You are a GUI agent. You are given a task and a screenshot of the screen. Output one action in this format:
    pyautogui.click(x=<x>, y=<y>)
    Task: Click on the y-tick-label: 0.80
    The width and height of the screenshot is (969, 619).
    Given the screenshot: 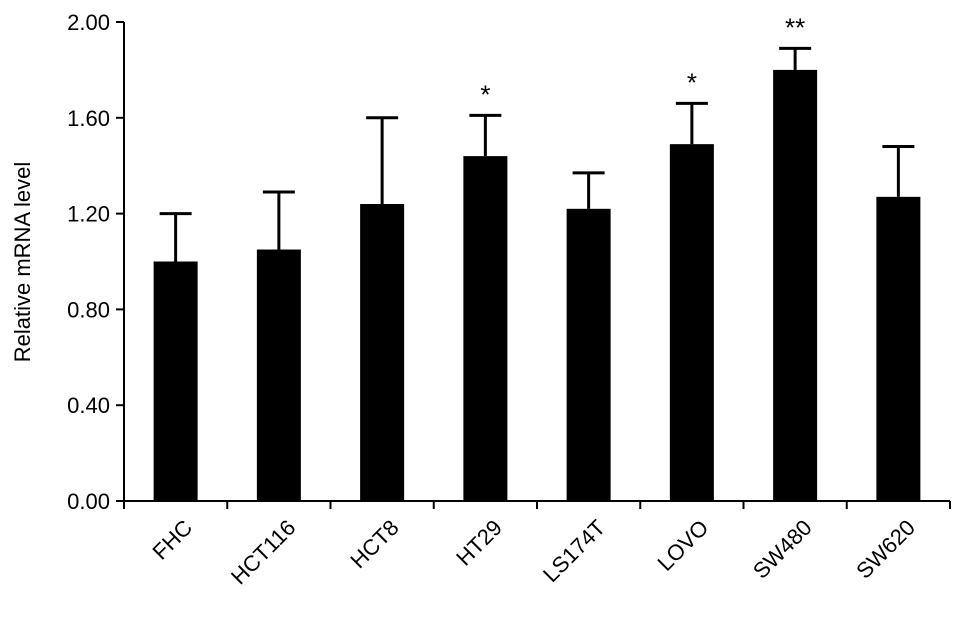 What is the action you would take?
    pyautogui.click(x=88, y=309)
    